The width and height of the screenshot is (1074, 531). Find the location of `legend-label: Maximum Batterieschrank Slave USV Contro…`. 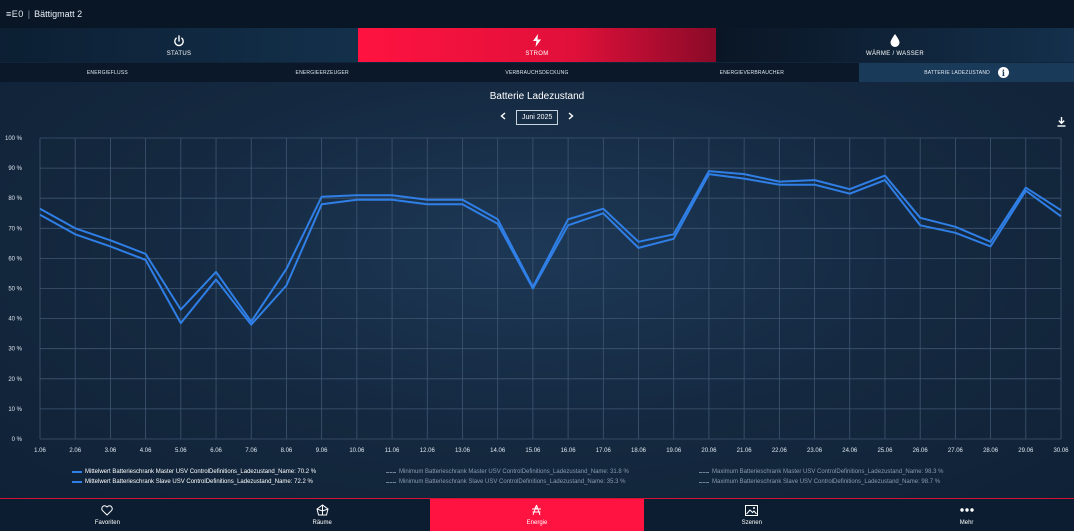

legend-label: Maximum Batterieschrank Slave USV Contro… is located at coordinates (826, 482).